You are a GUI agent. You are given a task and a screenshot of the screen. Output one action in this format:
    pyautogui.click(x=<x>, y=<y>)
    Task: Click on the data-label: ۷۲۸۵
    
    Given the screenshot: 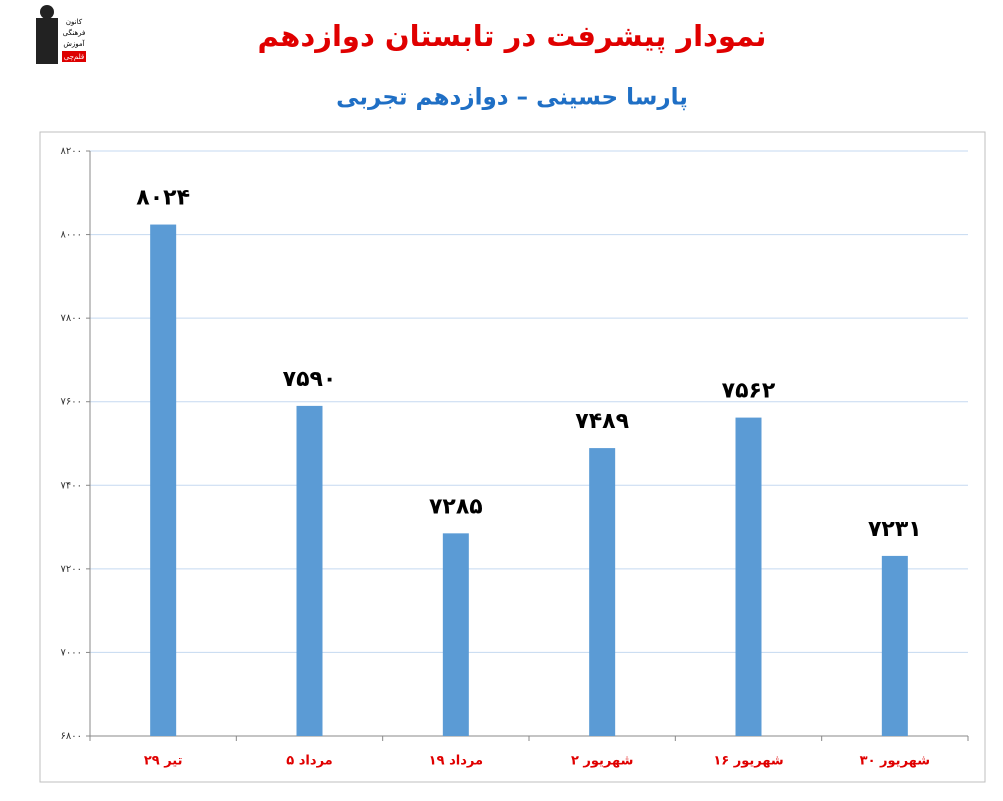 What is the action you would take?
    pyautogui.click(x=456, y=506)
    